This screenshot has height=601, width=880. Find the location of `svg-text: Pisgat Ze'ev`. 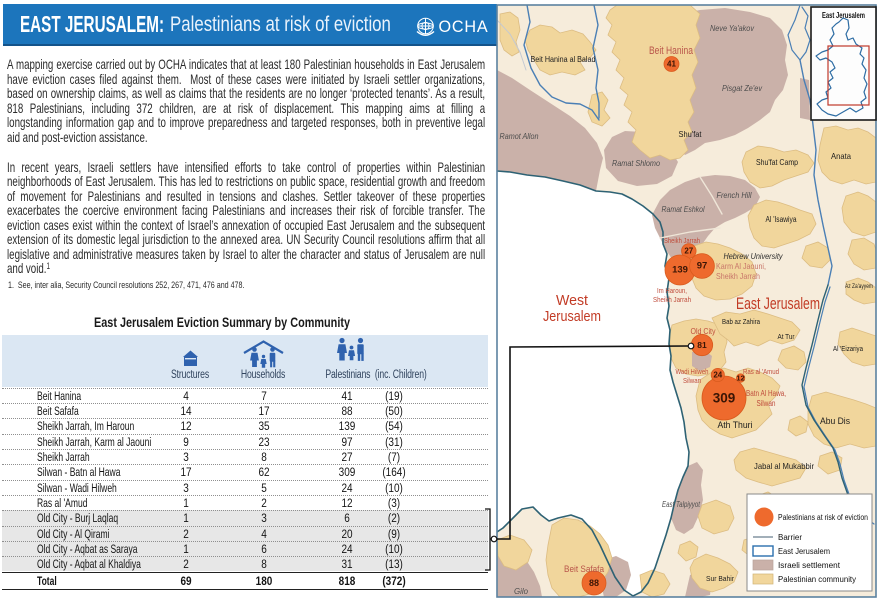

svg-text: Pisgat Ze'ev is located at coordinates (742, 88).